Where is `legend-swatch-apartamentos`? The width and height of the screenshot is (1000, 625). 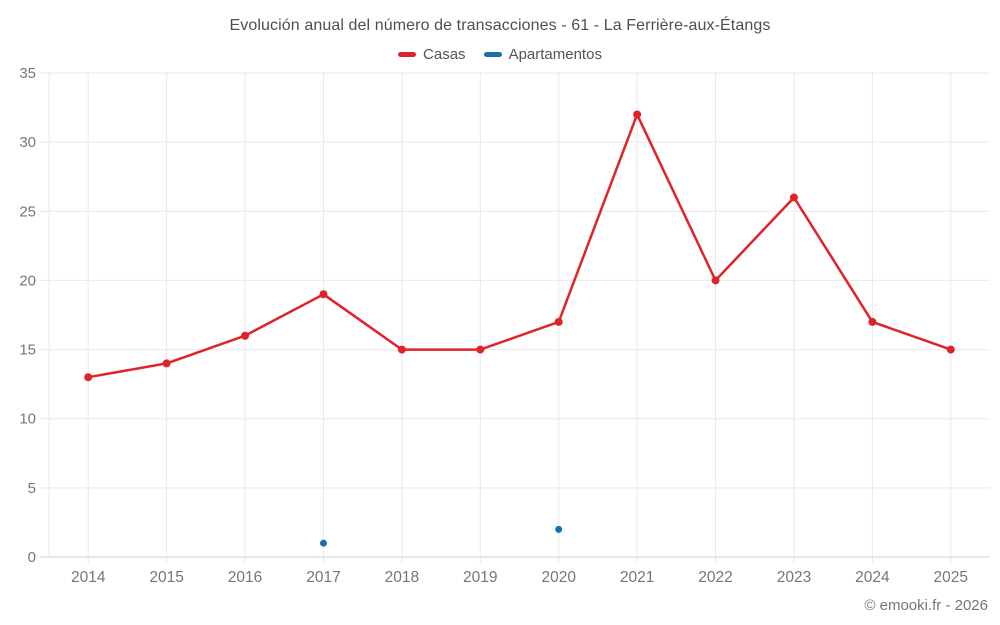 legend-swatch-apartamentos is located at coordinates (492, 54).